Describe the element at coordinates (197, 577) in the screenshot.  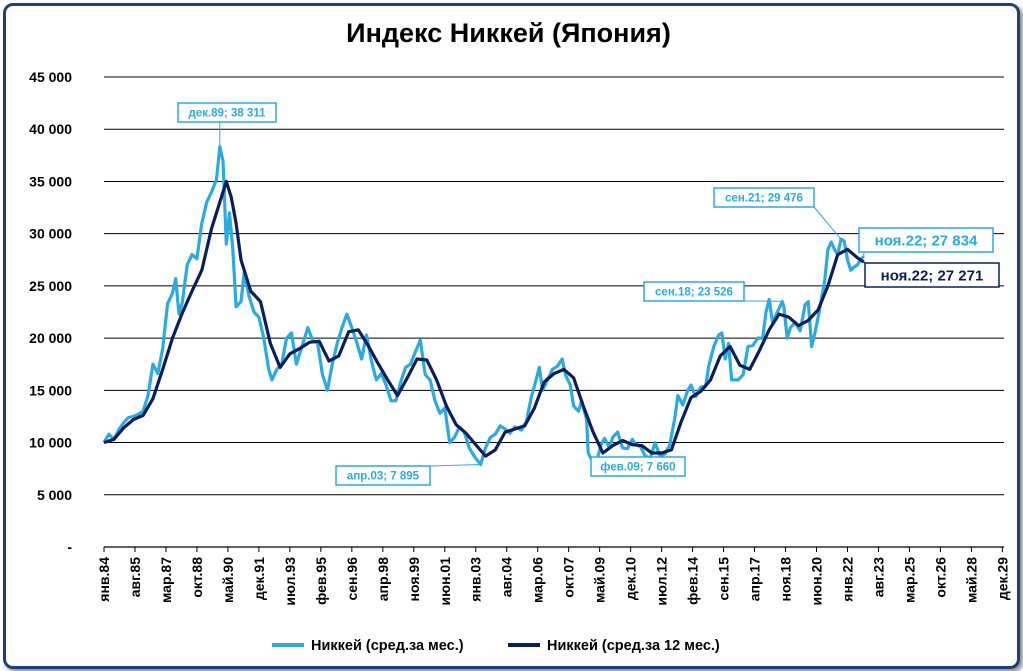
I see `x-tick-label: окт.88` at that location.